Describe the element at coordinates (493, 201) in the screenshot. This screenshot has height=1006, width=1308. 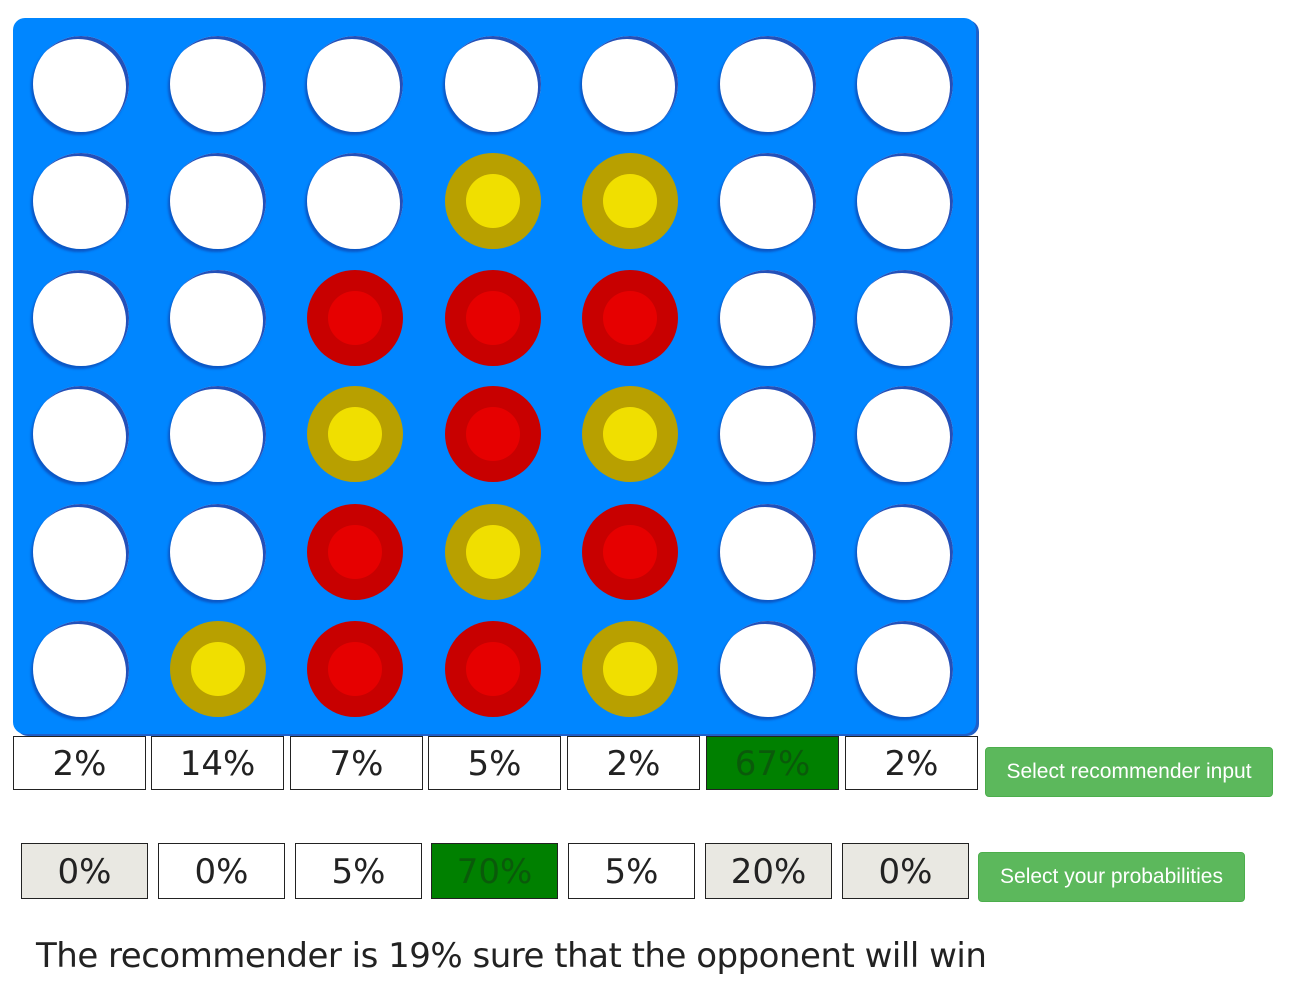
I see `yellow-disc-r2-c4` at that location.